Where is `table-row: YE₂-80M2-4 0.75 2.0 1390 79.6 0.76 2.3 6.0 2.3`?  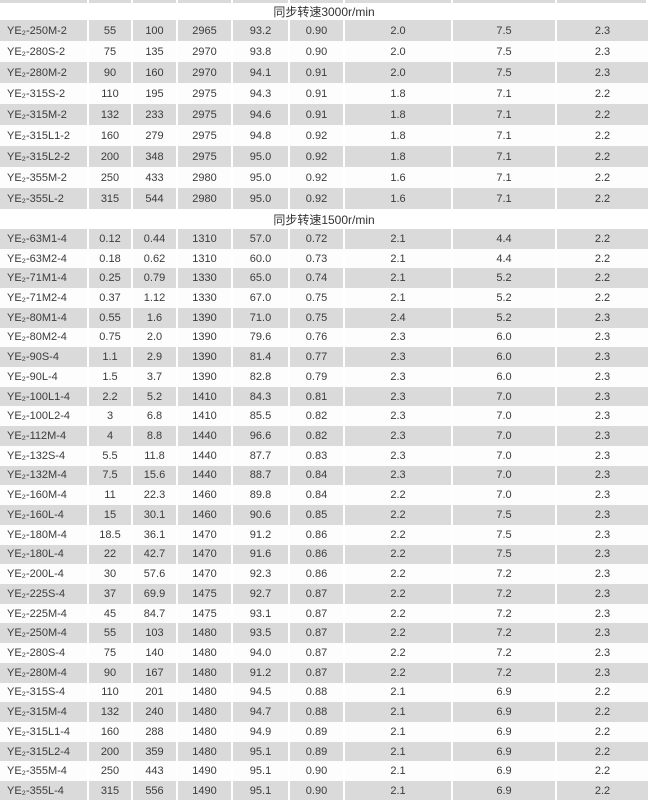 table-row: YE₂-80M2-4 0.75 2.0 1390 79.6 0.76 2.3 6.0 2.3 is located at coordinates (324, 337).